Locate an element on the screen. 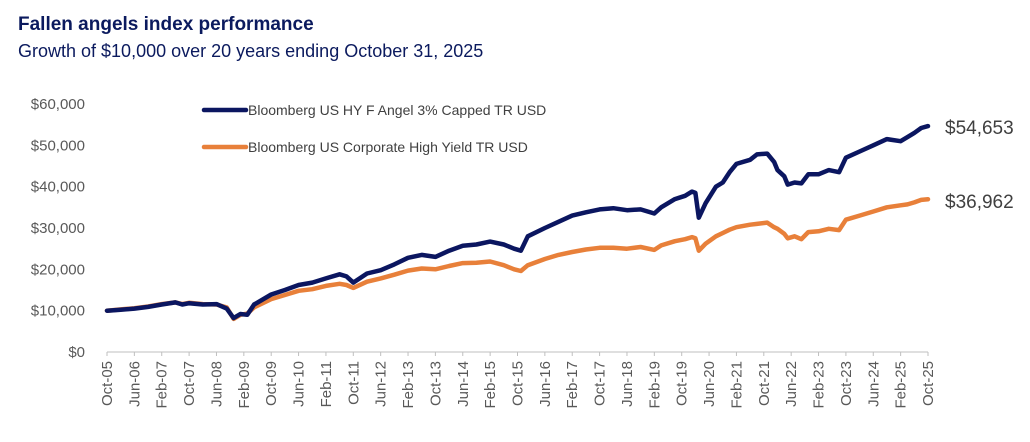  x-tick-label: Oct-23 is located at coordinates (846, 383).